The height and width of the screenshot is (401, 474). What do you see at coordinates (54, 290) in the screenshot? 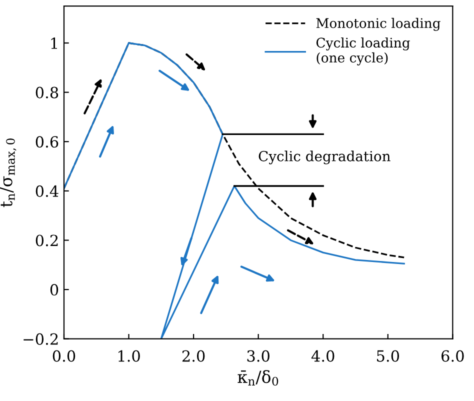
I see `y-tick-label: 0` at bounding box center [54, 290].